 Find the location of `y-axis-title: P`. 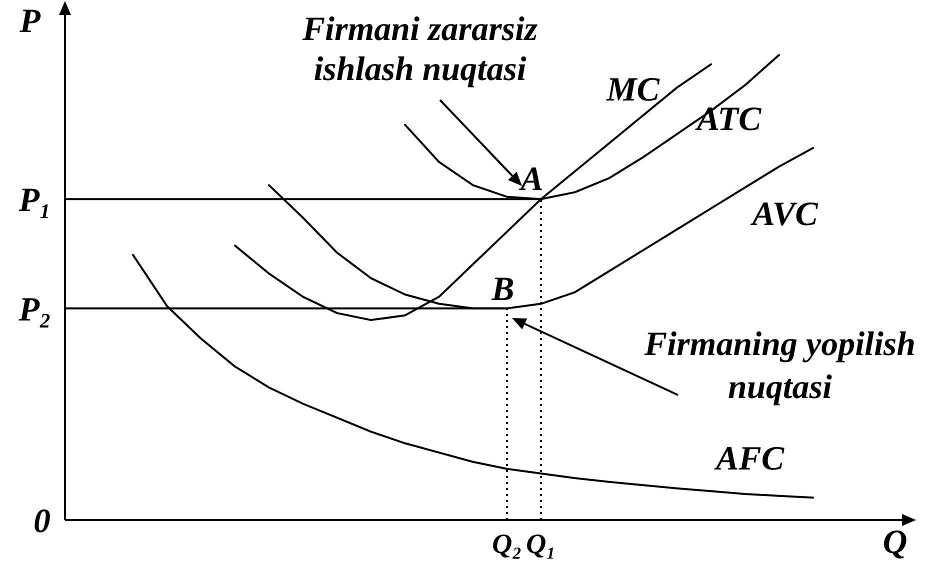

y-axis-title: P is located at coordinates (29, 21).